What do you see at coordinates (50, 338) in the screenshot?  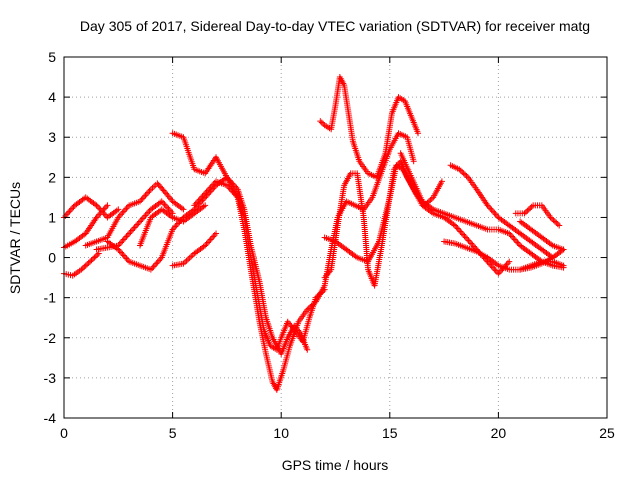 I see `y-tick-label: -2` at bounding box center [50, 338].